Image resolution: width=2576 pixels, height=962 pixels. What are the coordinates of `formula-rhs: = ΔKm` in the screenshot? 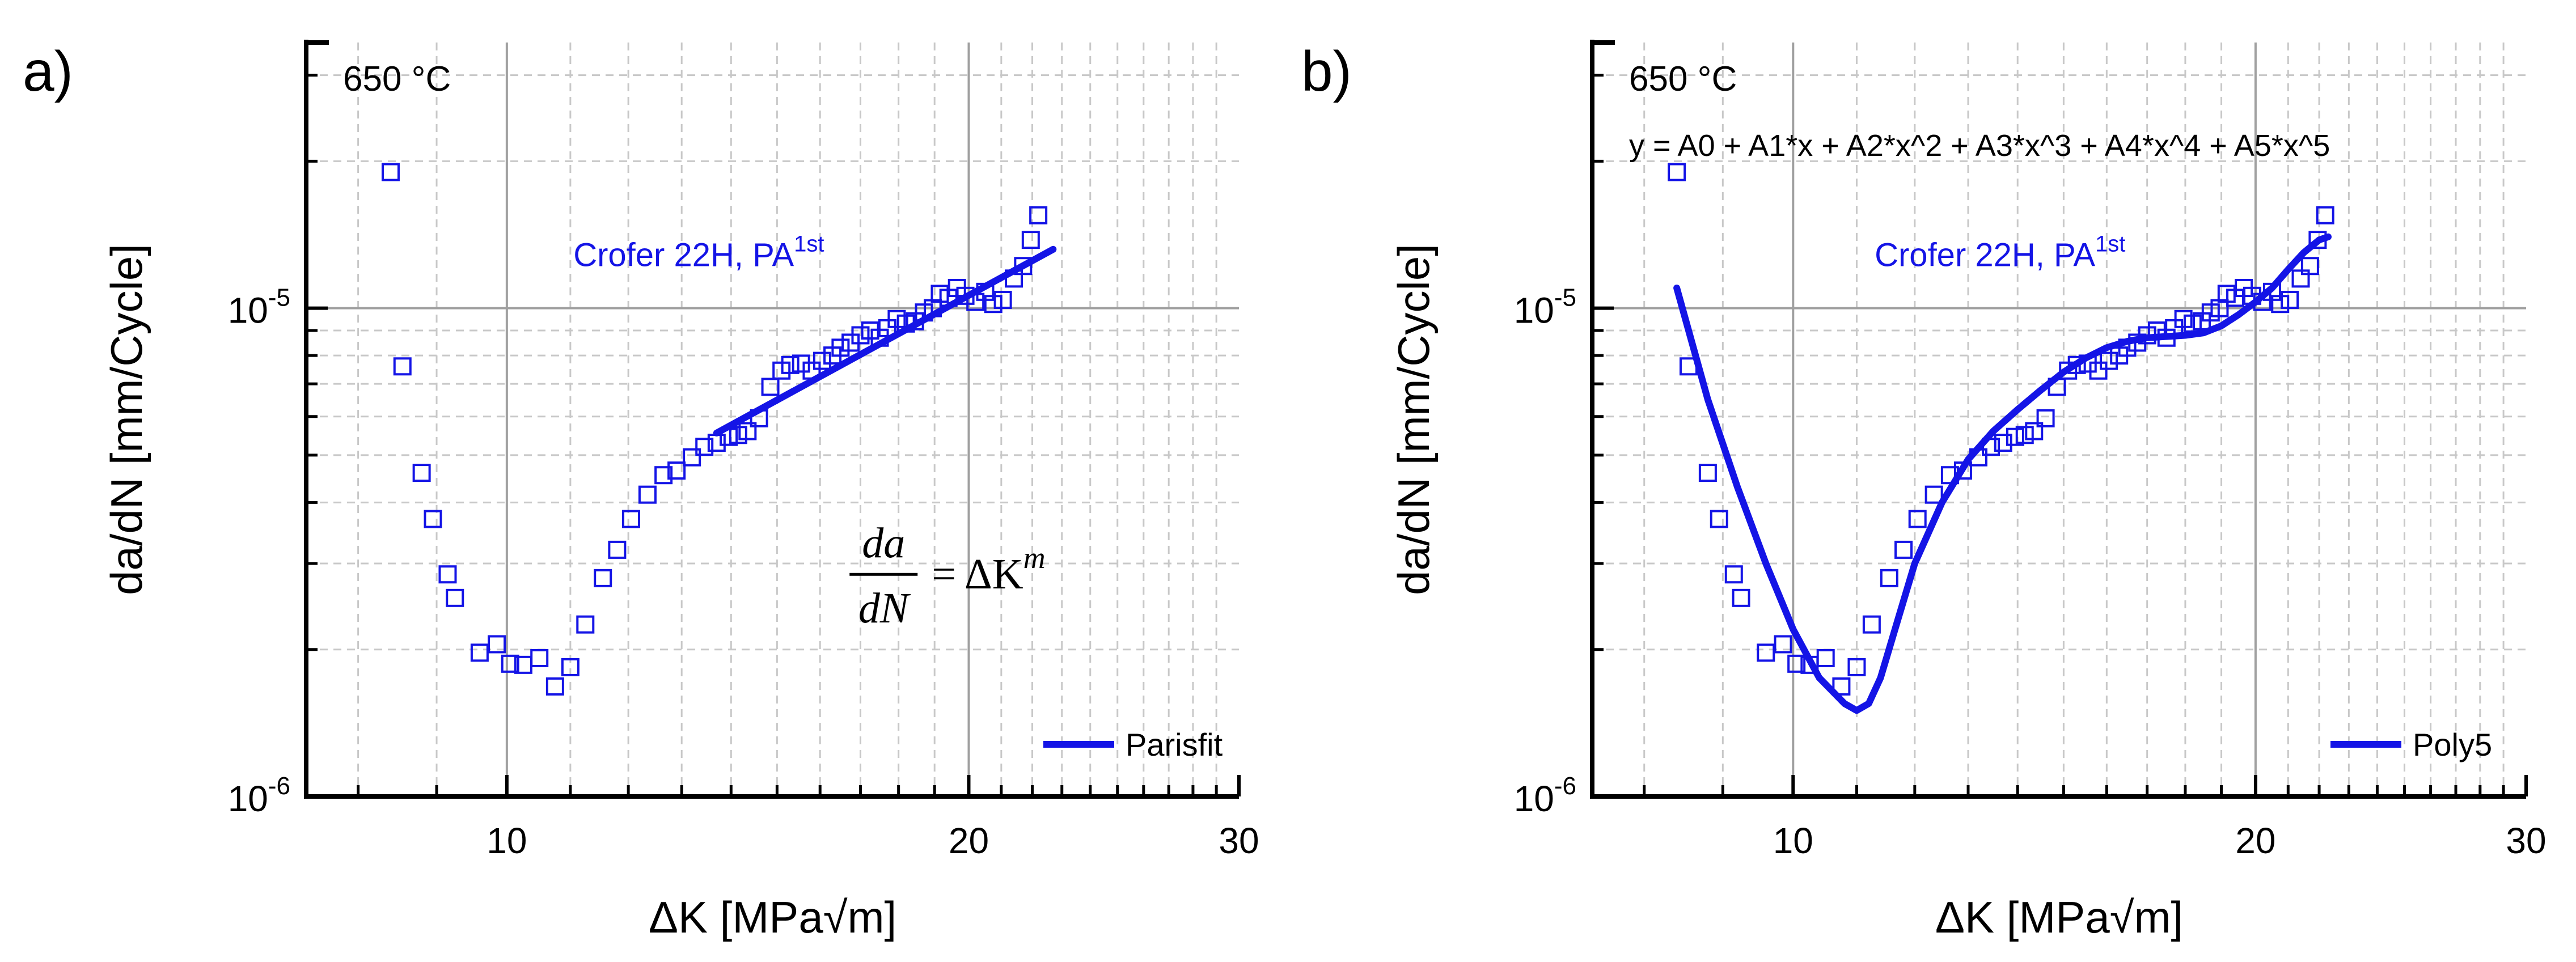 It's located at (988, 569).